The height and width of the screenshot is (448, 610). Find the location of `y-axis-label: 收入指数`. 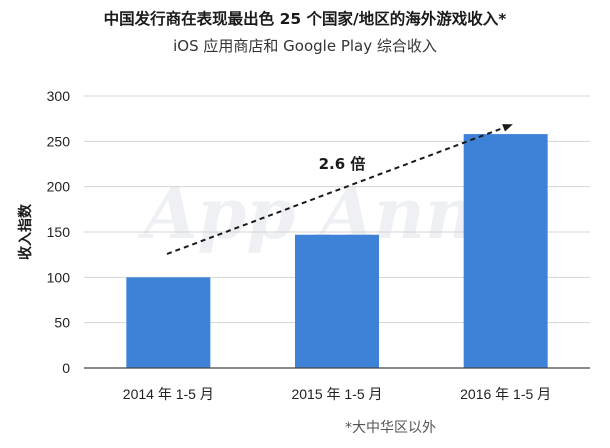

y-axis-label: 收入指数 is located at coordinates (25, 231).